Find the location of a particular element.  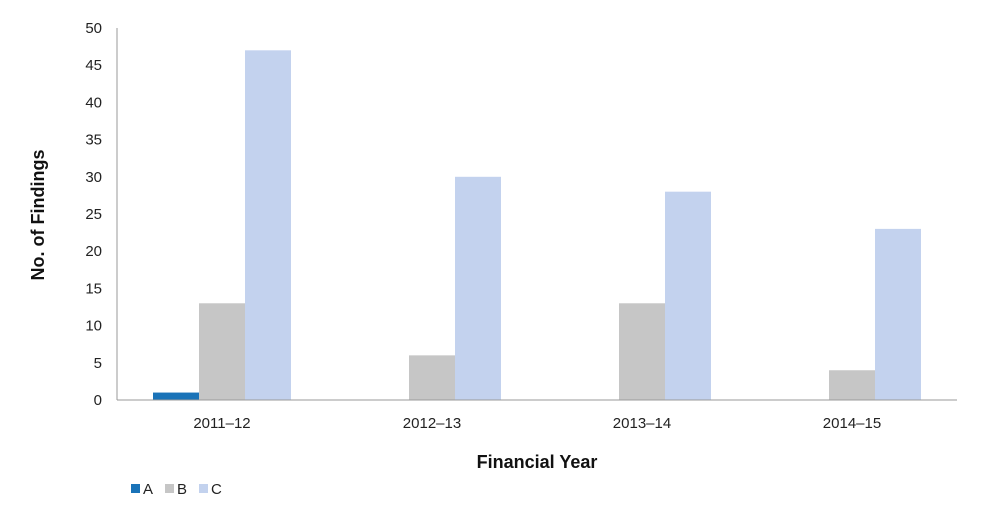

legend-label-a: A is located at coordinates (148, 489).